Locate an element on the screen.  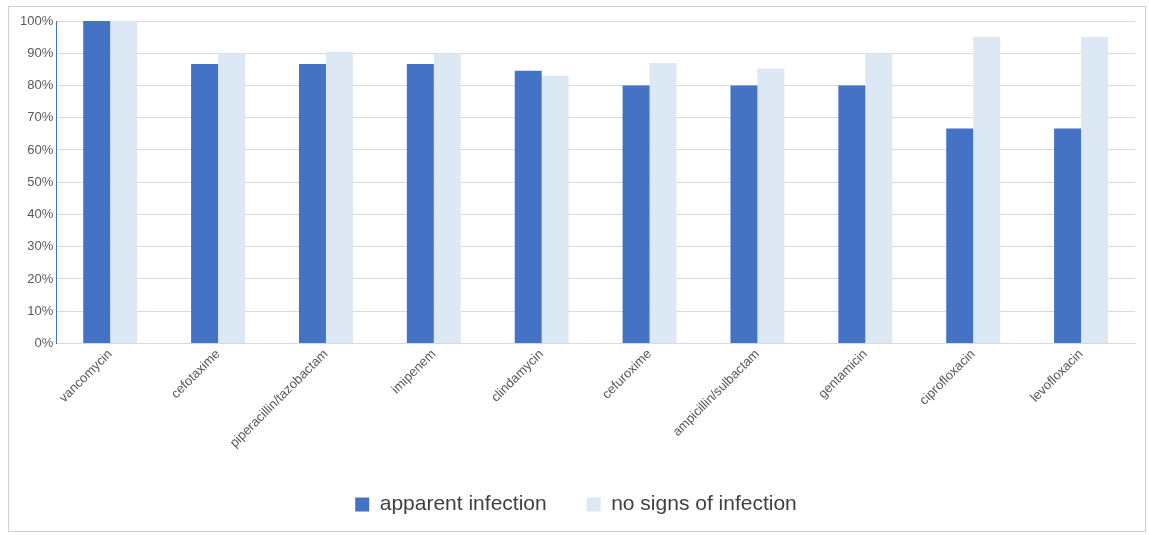
y-tick-label: 20% is located at coordinates (40, 278).